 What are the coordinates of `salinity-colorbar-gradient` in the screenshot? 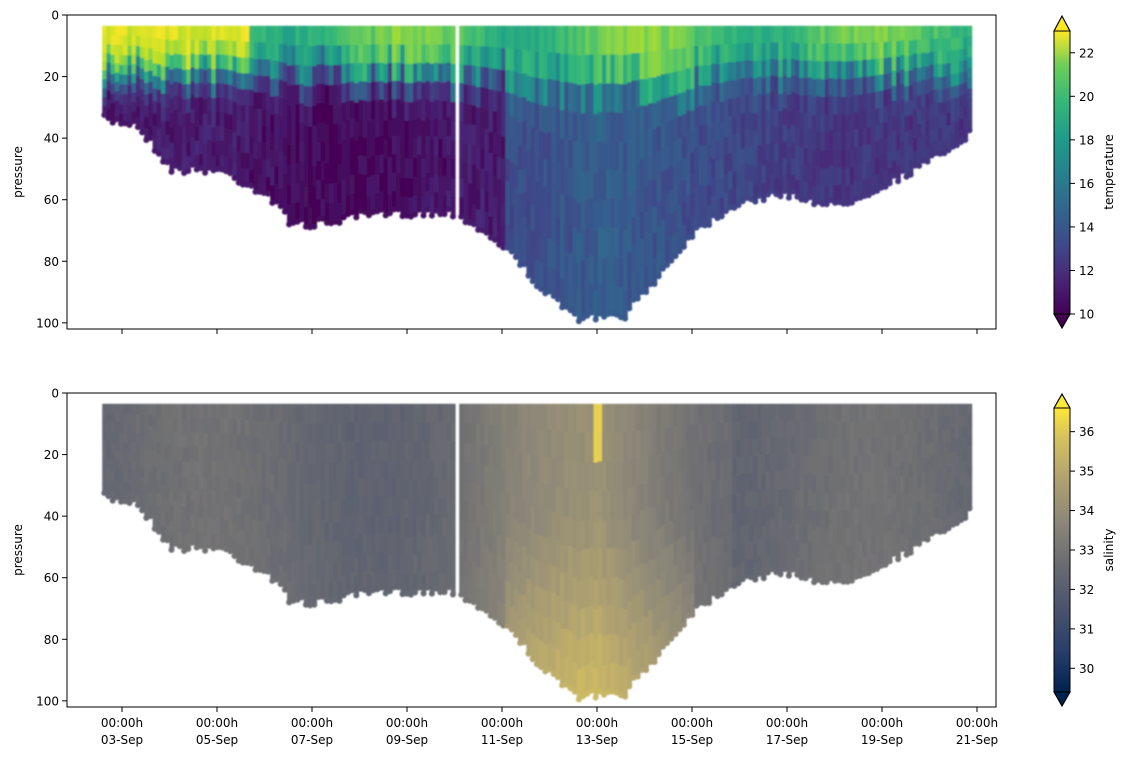 It's located at (1062, 550).